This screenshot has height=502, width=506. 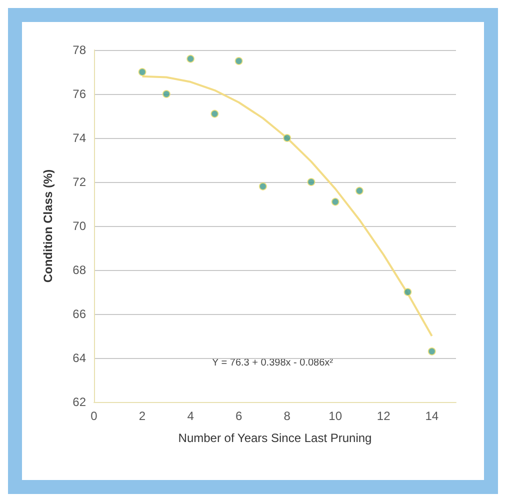 I want to click on y-tick-label: 68, so click(x=79, y=270).